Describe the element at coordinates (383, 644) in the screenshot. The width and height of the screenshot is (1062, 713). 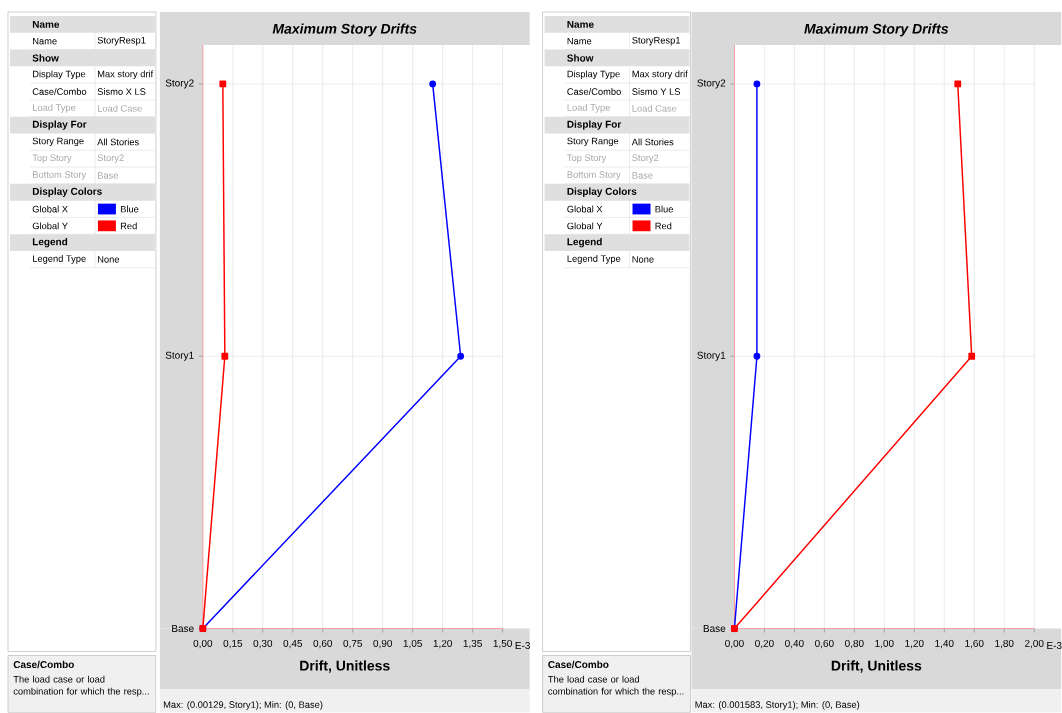
I see `x-tick-label: 0,90` at that location.